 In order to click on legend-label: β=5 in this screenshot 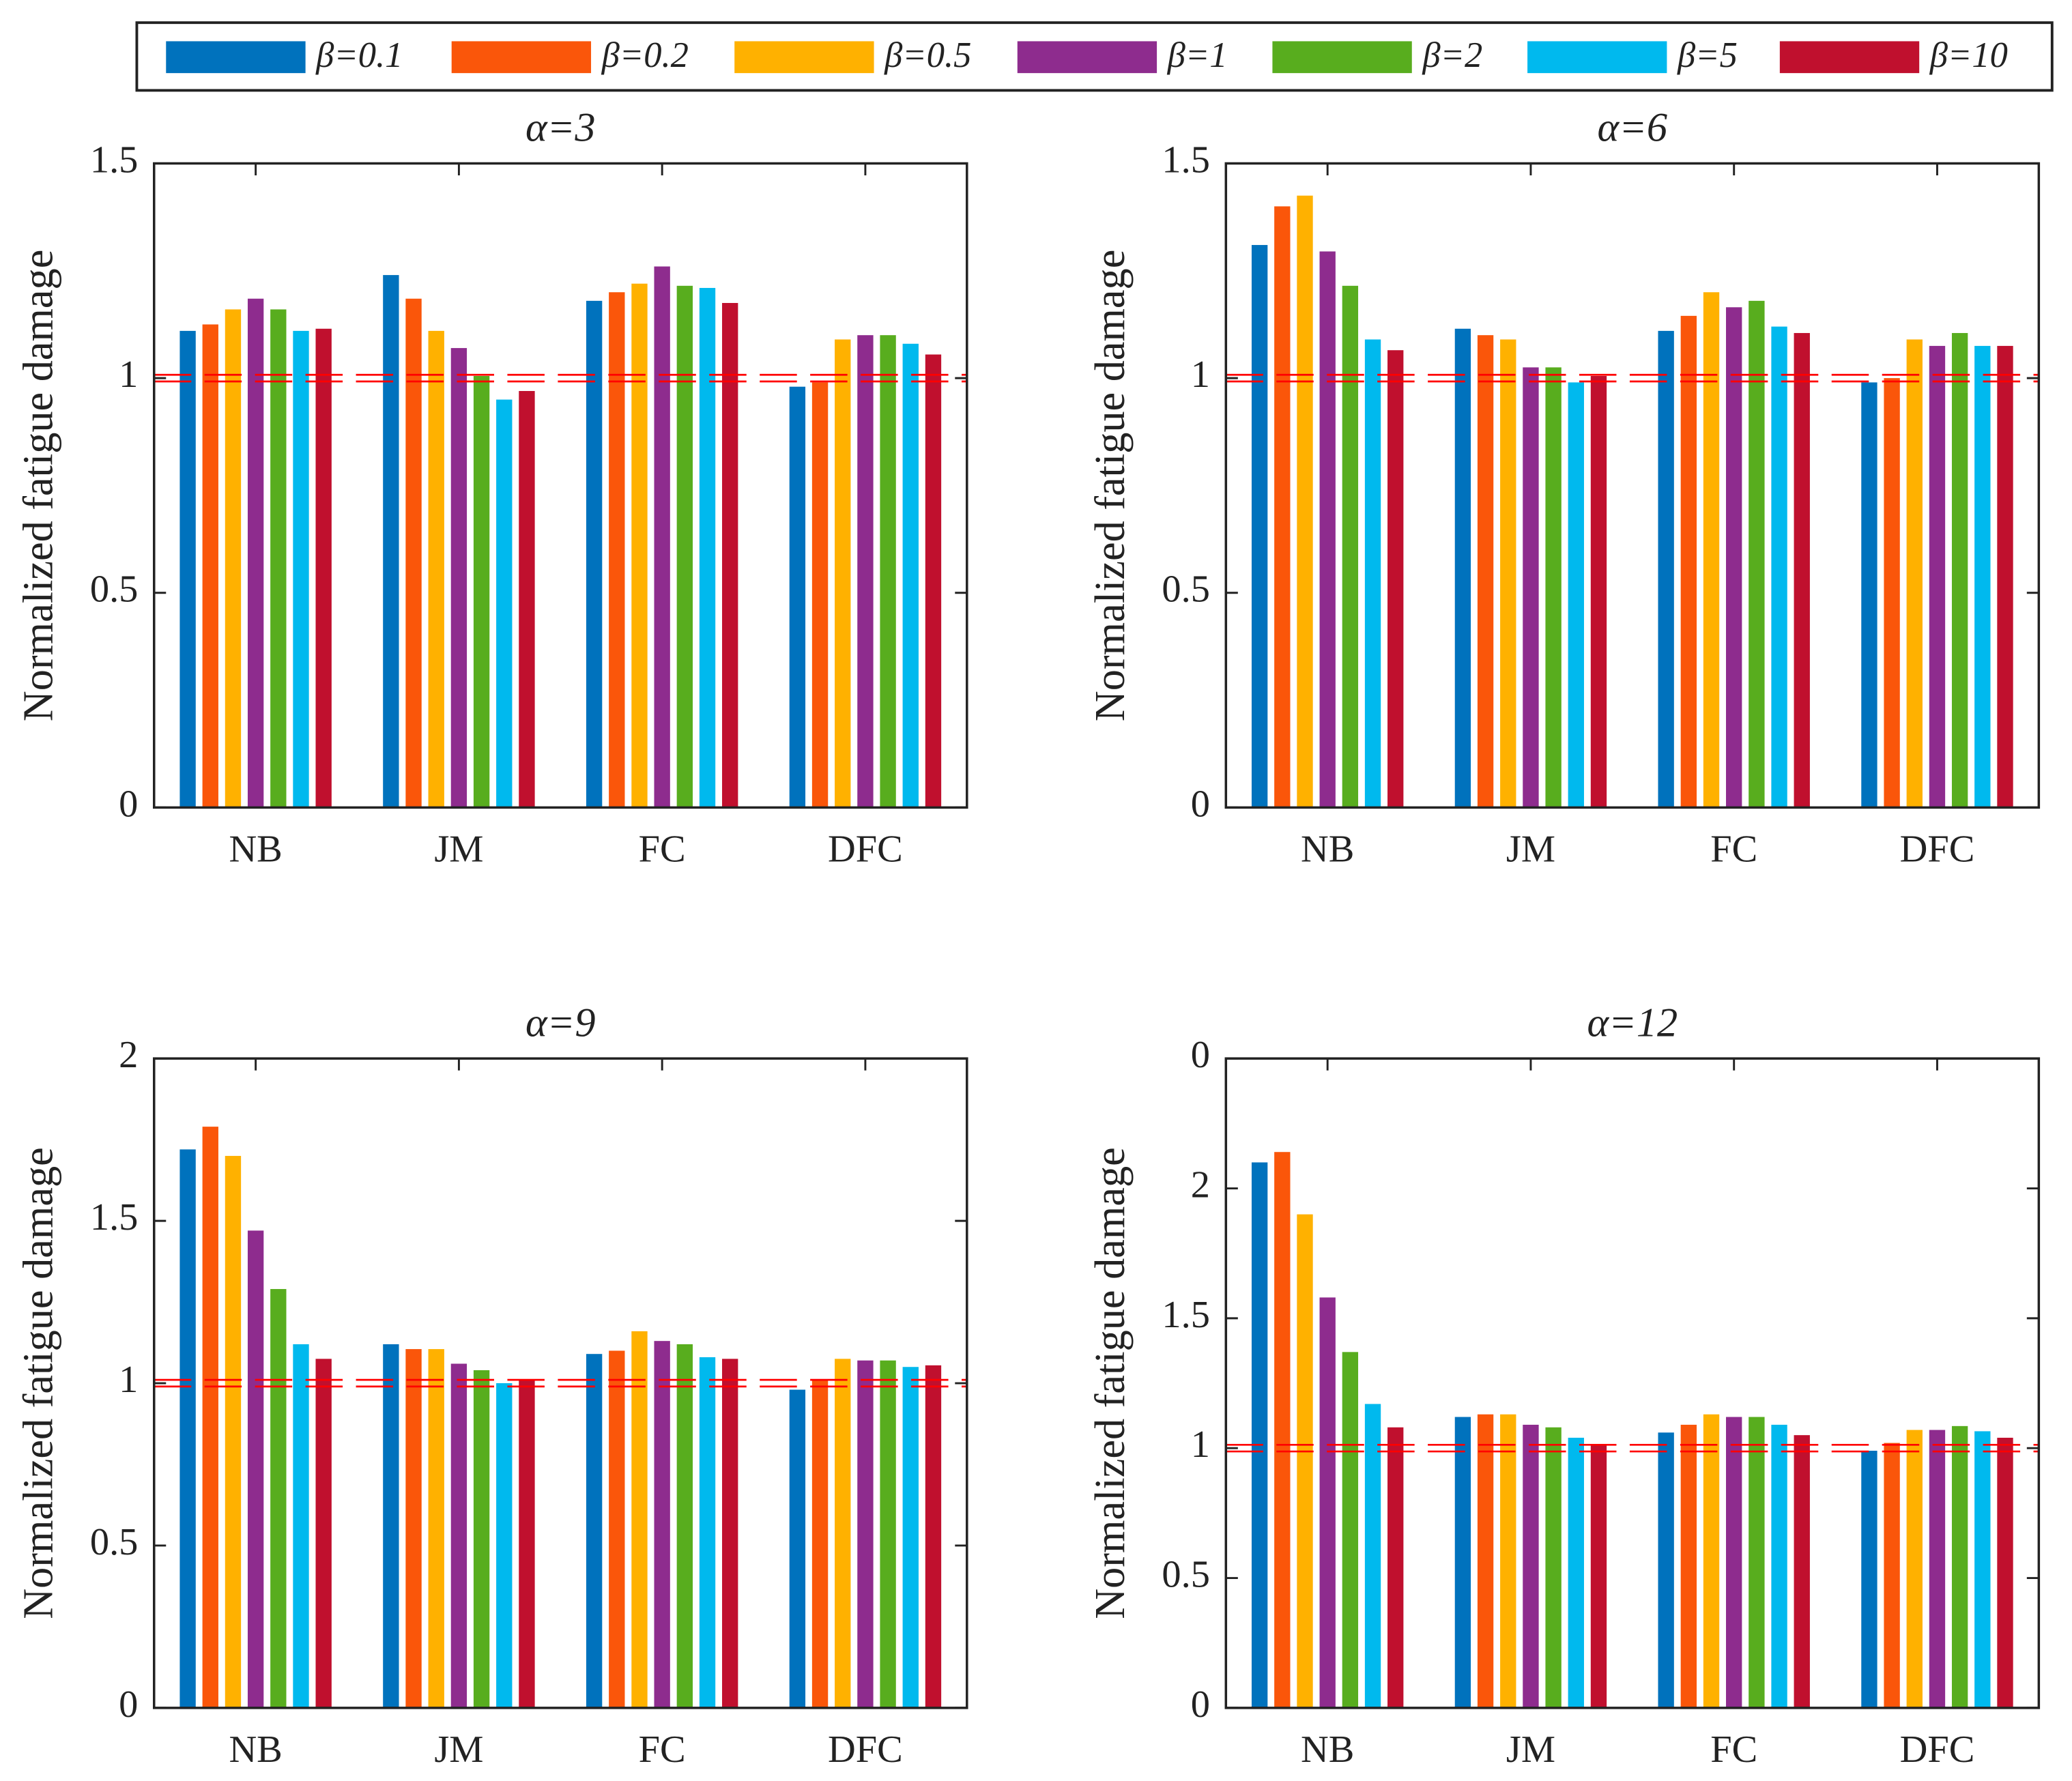, I will do `click(1708, 55)`.